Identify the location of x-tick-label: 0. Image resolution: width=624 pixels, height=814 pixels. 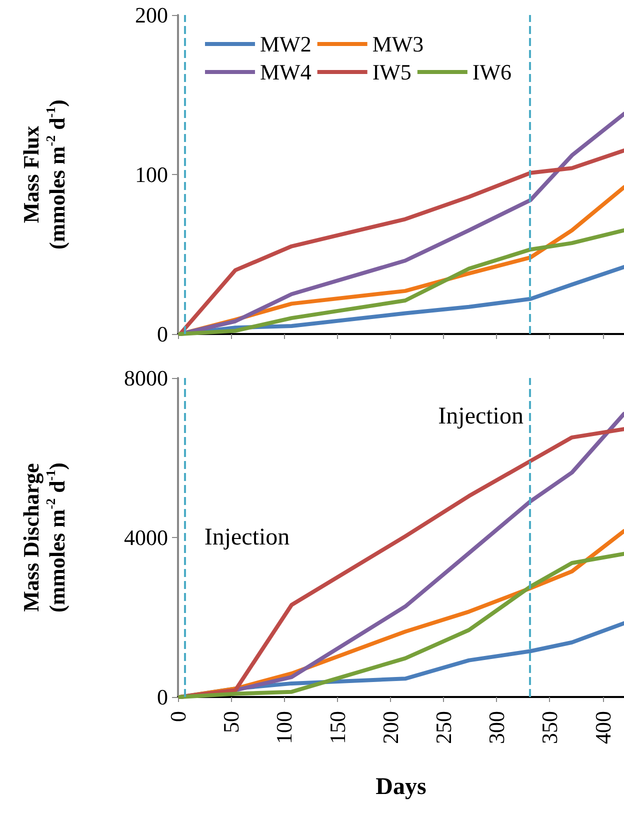
(178, 716).